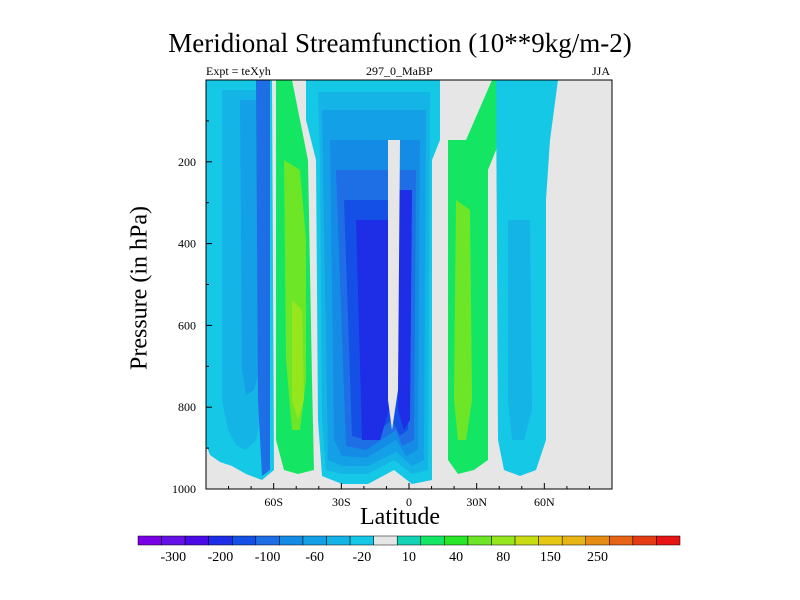 This screenshot has height=600, width=800. What do you see at coordinates (187, 325) in the screenshot?
I see `y-tick-label: 600` at bounding box center [187, 325].